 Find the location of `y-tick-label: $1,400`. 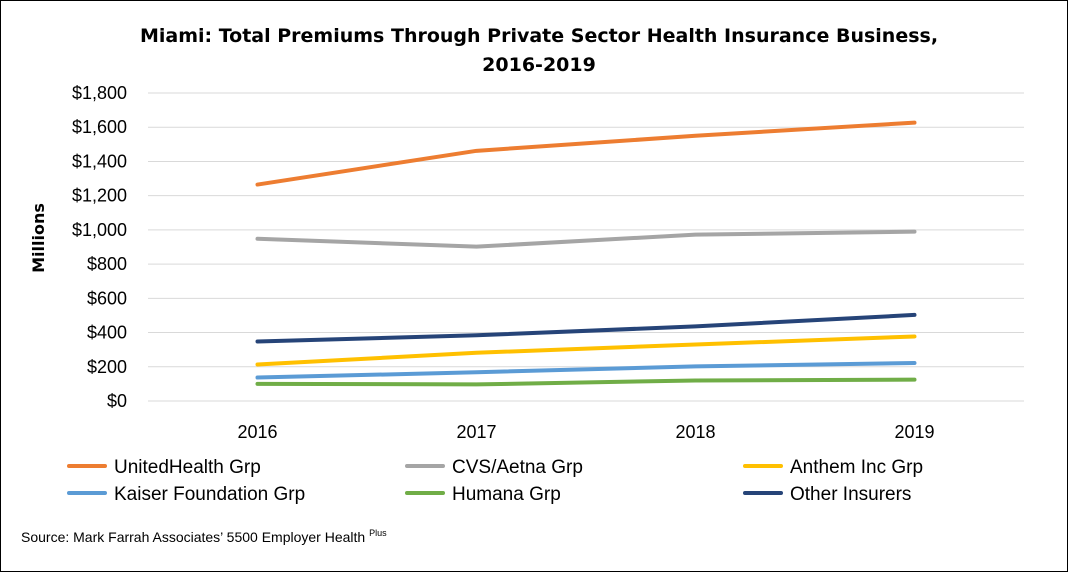

y-tick-label: $1,400 is located at coordinates (99, 161).